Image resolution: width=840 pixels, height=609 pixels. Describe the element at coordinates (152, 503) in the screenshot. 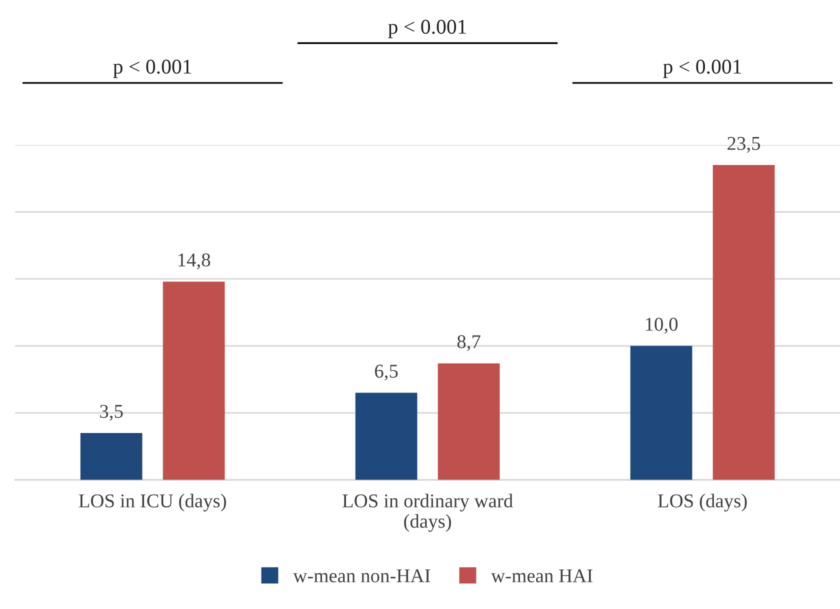

I see `x-tick-label: LOS in ICU (days)` at that location.